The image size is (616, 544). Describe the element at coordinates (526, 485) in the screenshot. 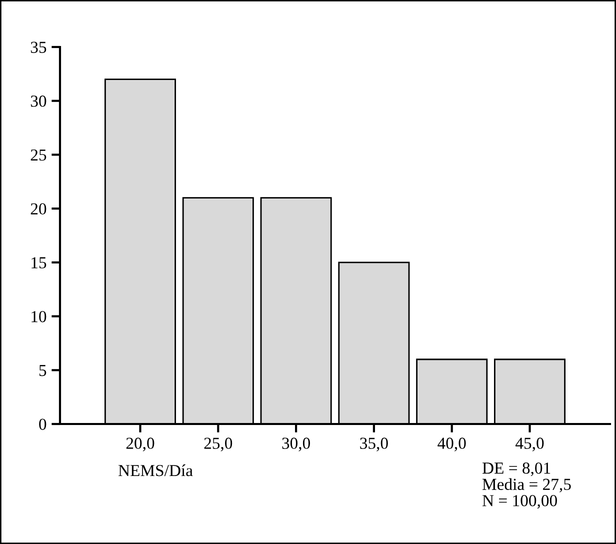

I see `text: DE = 8,01 Media = 27,5 N = 100,00` at that location.